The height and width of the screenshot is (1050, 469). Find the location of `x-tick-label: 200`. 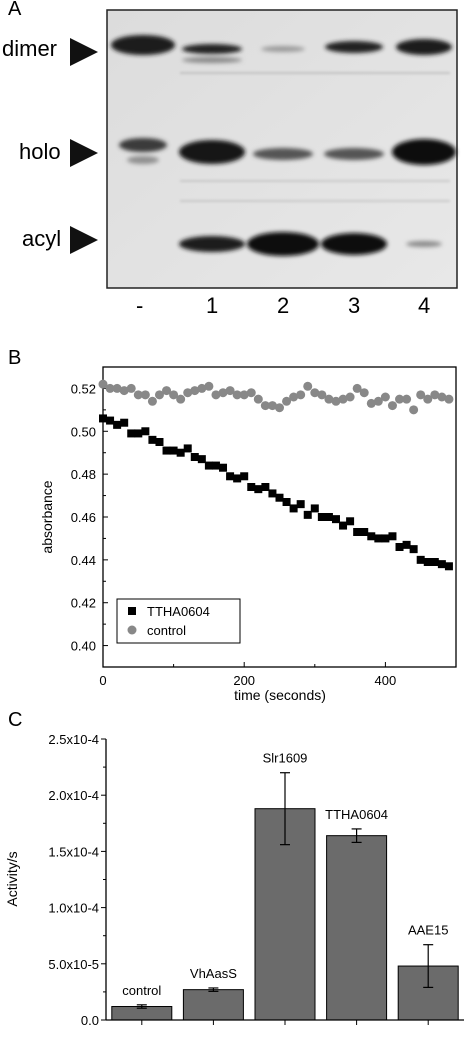

x-tick-label: 200 is located at coordinates (244, 680).